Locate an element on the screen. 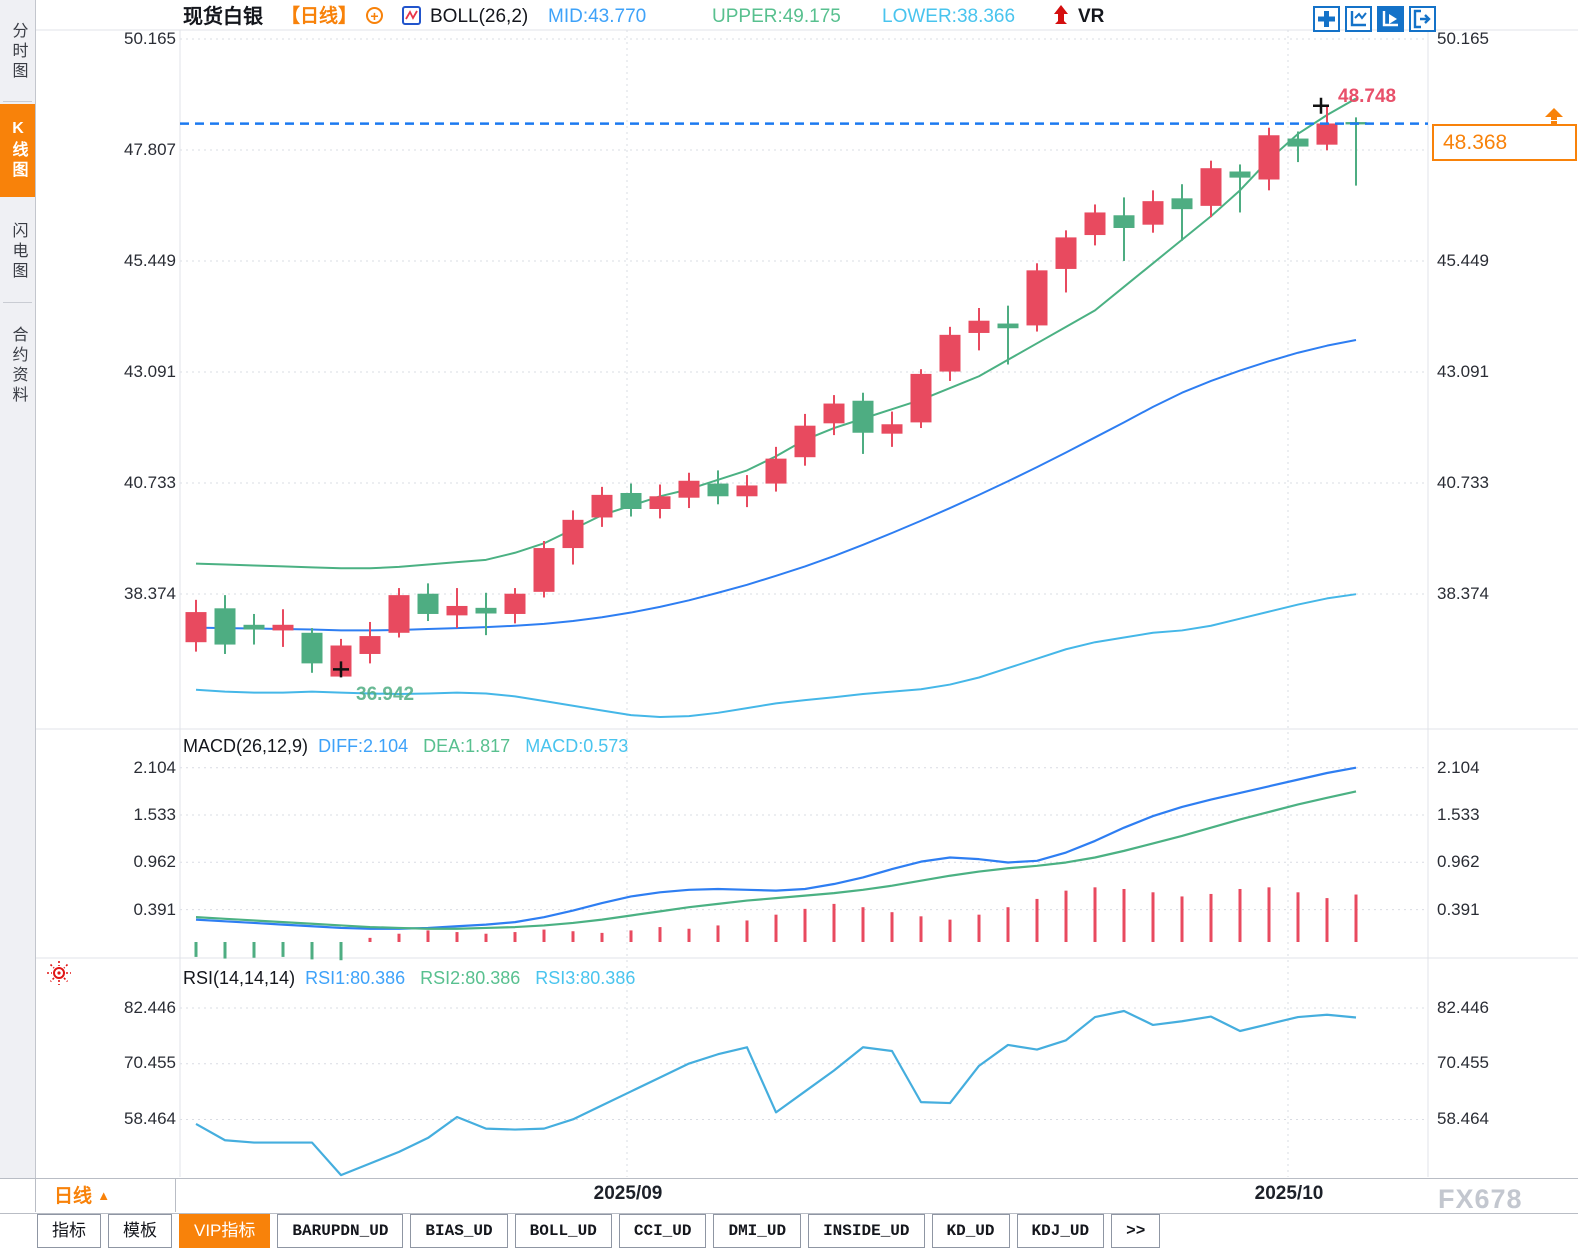 This screenshot has height=1252, width=1578. symbol-title: 现货白银 is located at coordinates (223, 17).